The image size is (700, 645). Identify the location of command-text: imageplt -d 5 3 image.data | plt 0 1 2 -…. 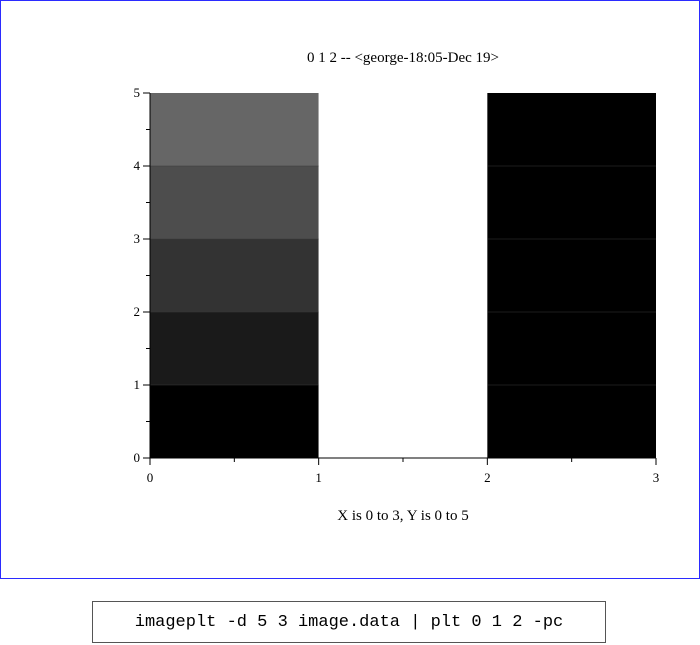
(349, 622).